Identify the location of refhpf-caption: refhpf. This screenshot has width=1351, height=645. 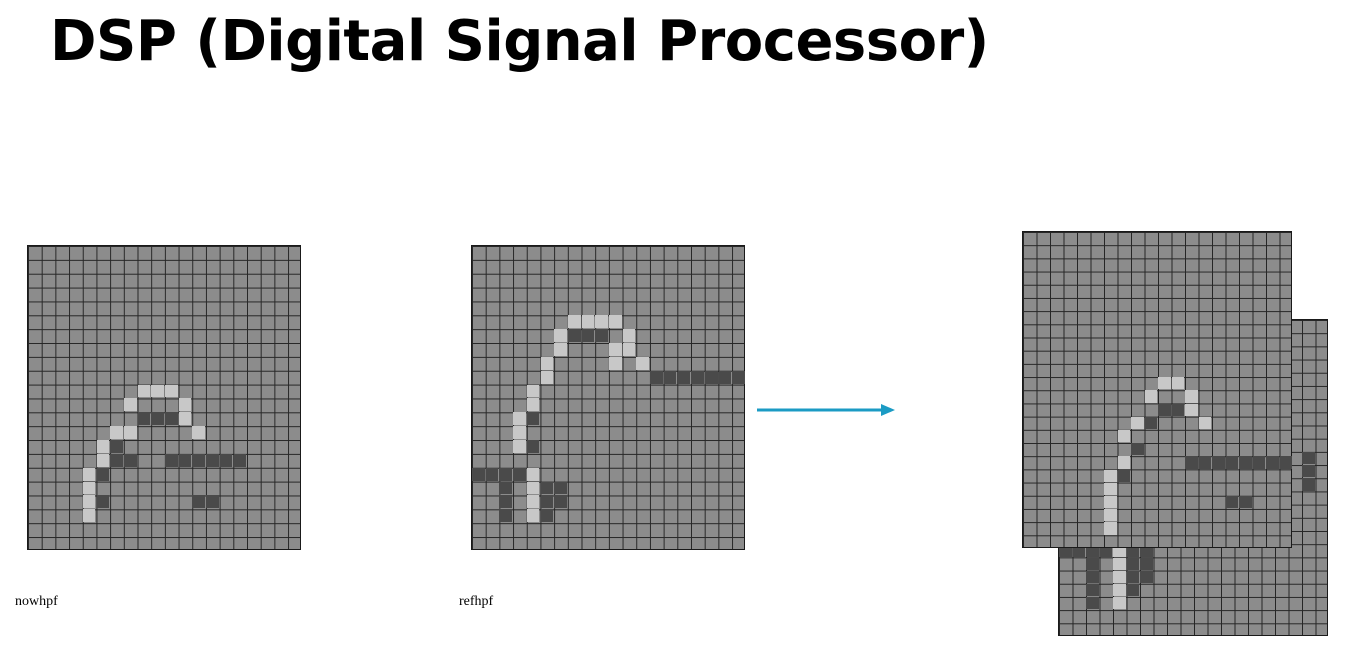
(476, 601).